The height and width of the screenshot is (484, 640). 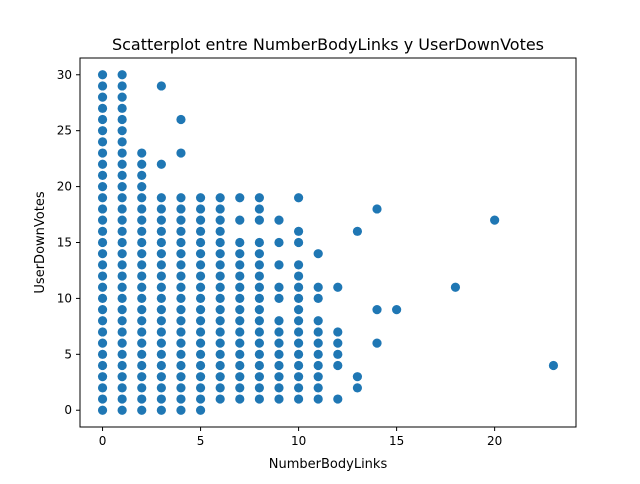 What do you see at coordinates (300, 437) in the screenshot?
I see `x-axis-ticks: 0 5 10 15 20` at bounding box center [300, 437].